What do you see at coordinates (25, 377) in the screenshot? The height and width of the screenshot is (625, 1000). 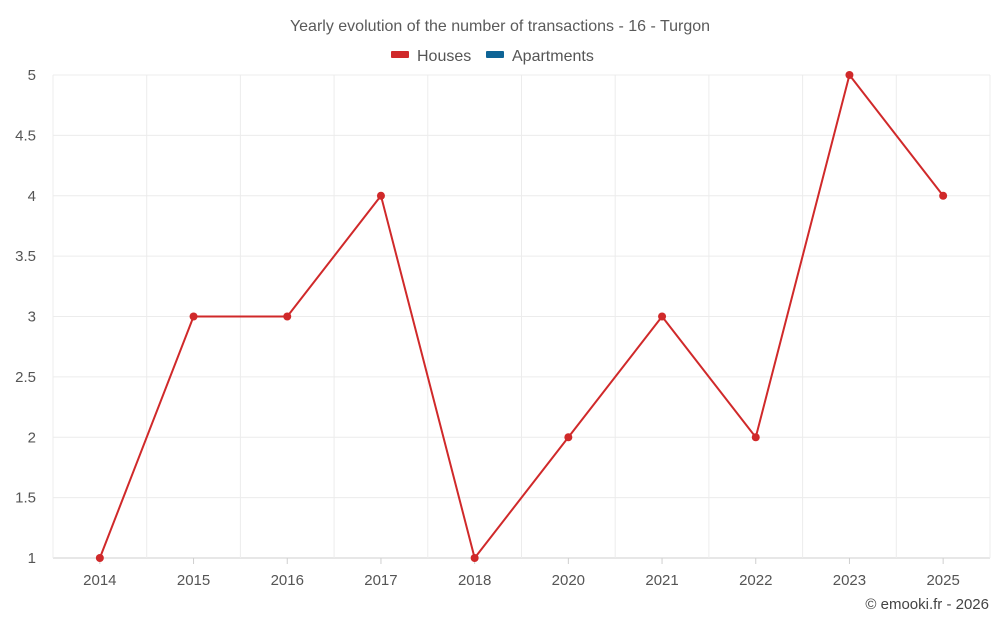 I see `y-tick-label: 2.5` at bounding box center [25, 377].